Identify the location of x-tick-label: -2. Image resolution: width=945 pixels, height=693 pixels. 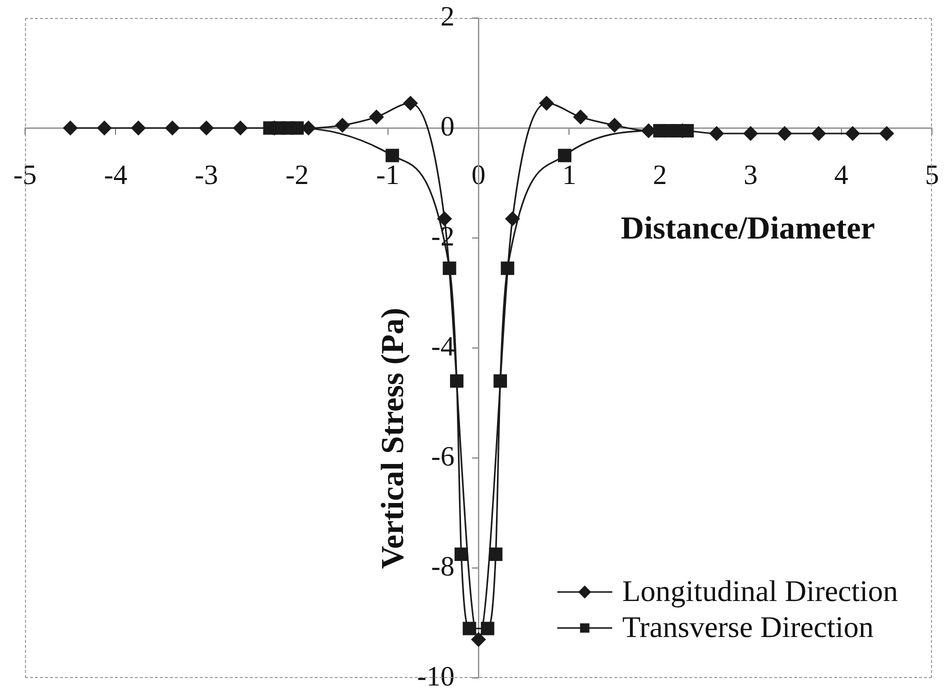
(297, 176).